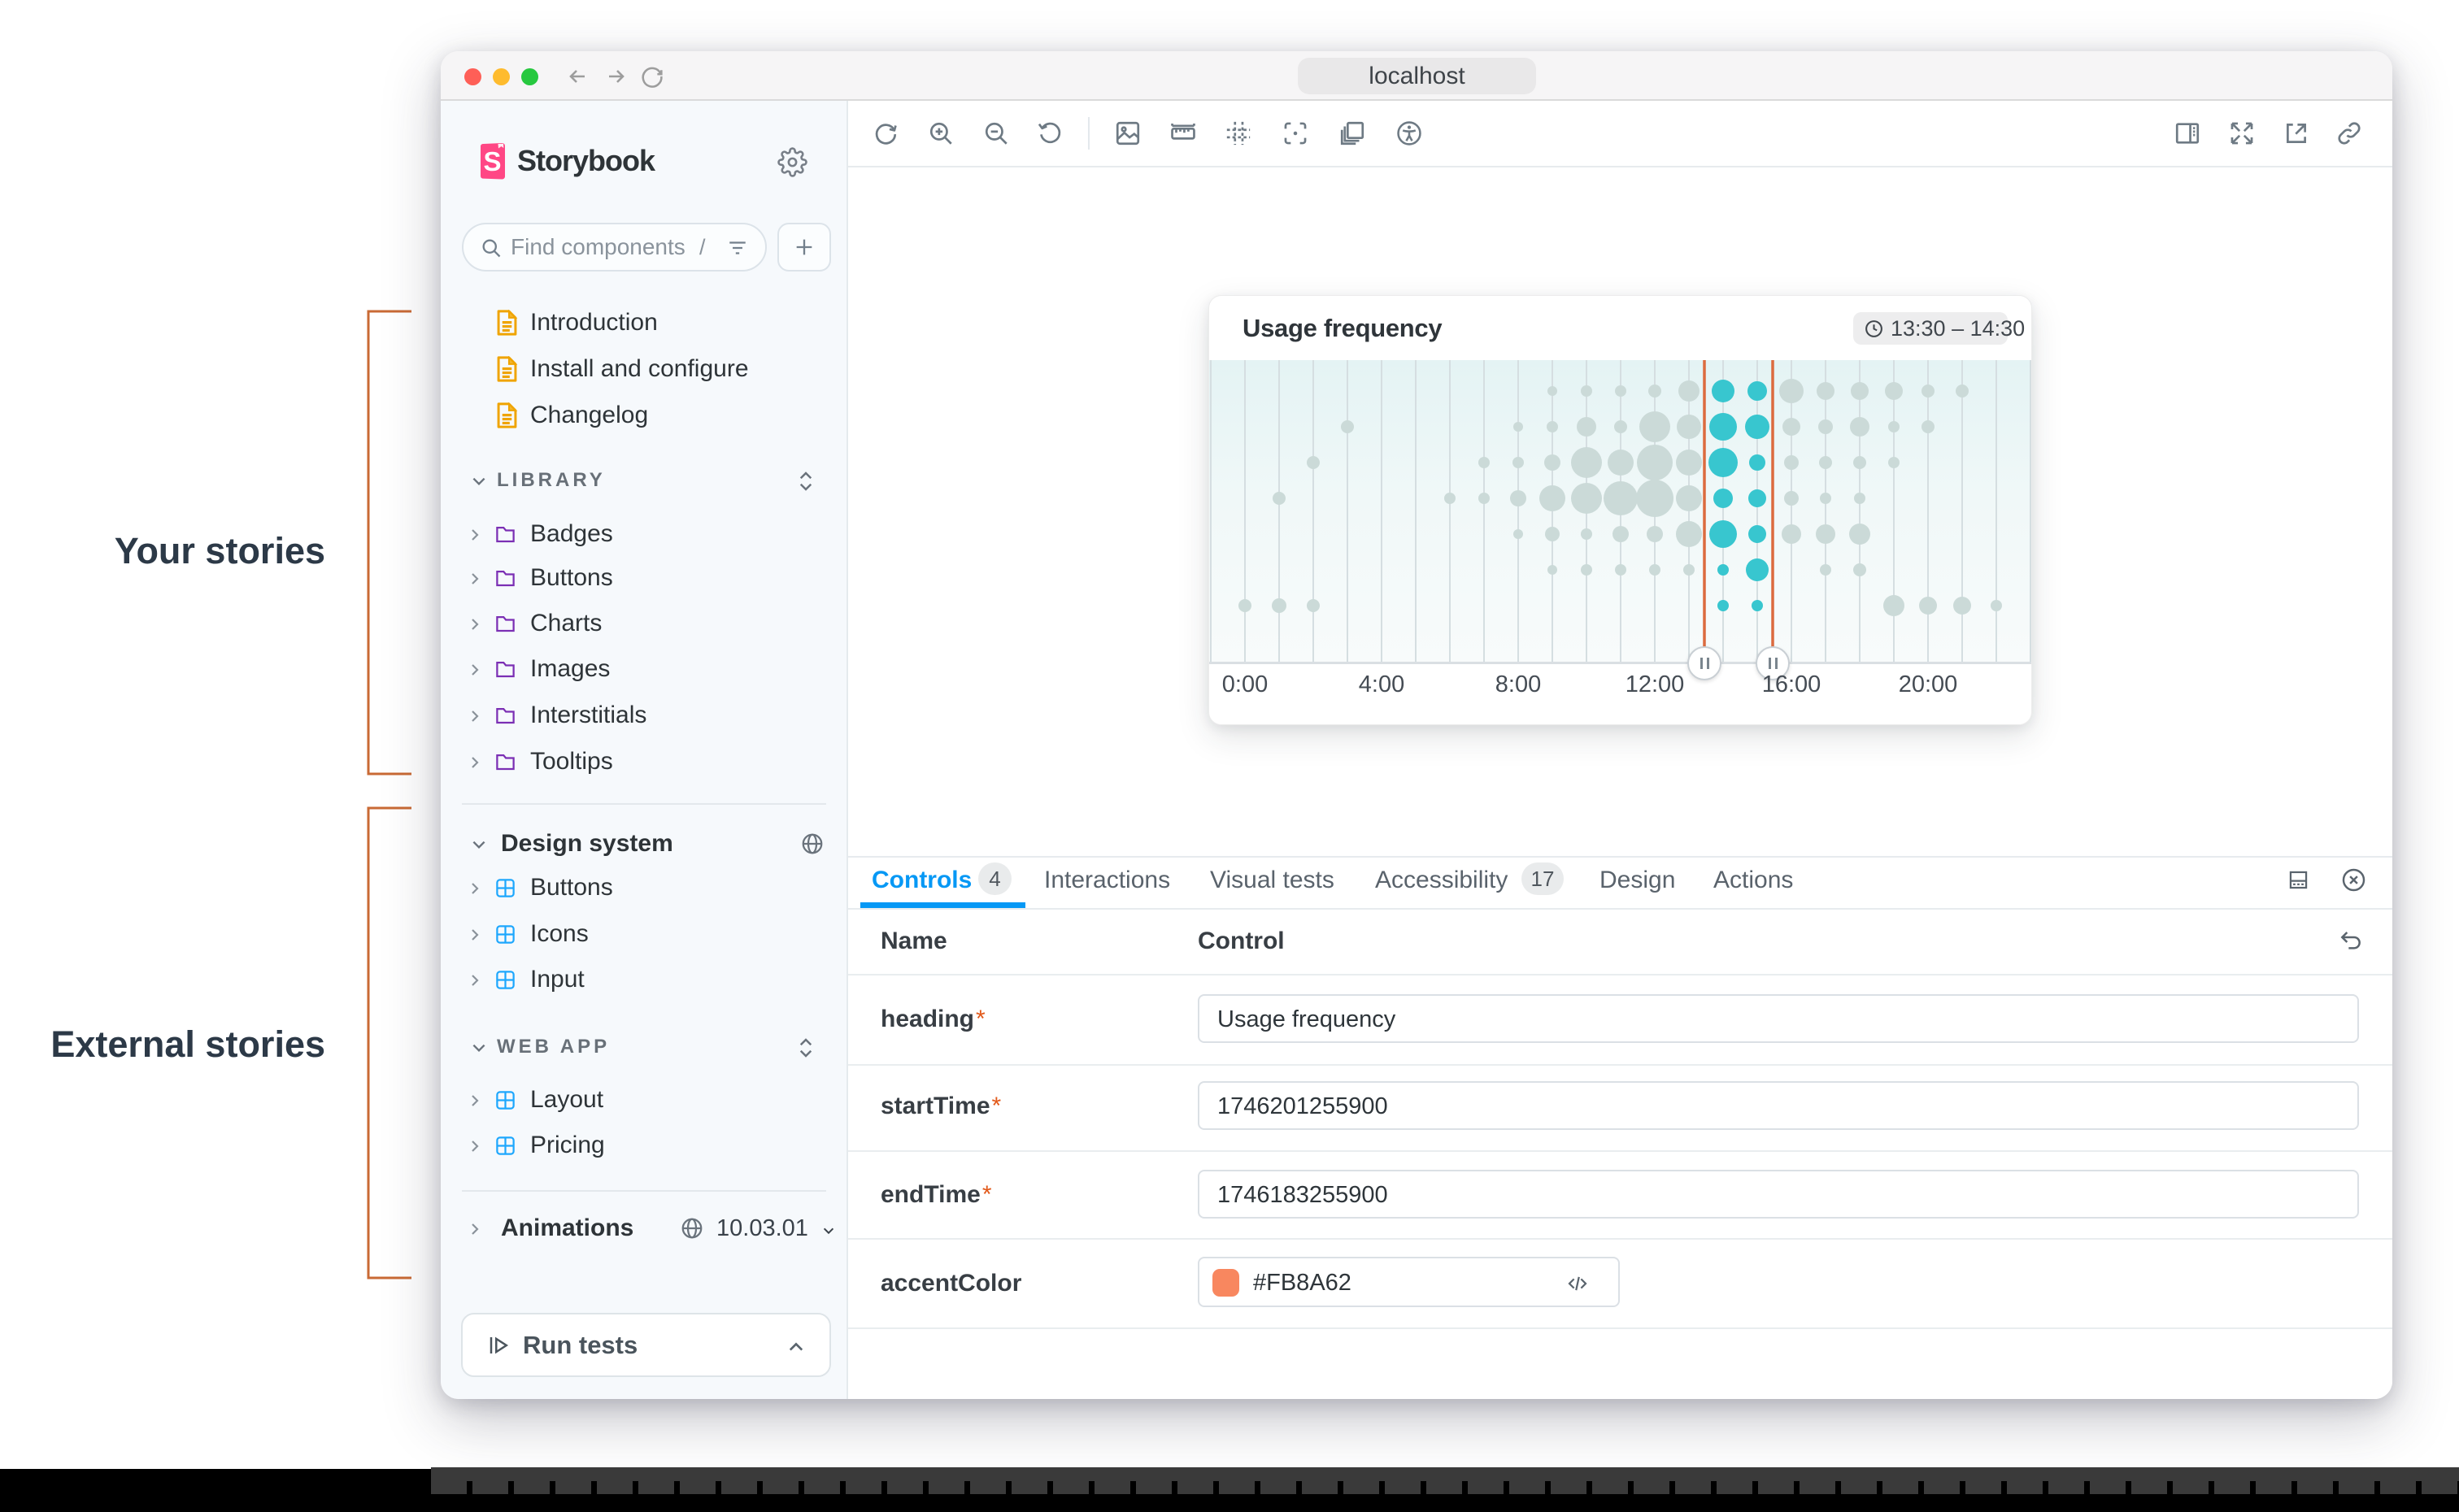  What do you see at coordinates (492, 161) in the screenshot?
I see `svg-text: S` at bounding box center [492, 161].